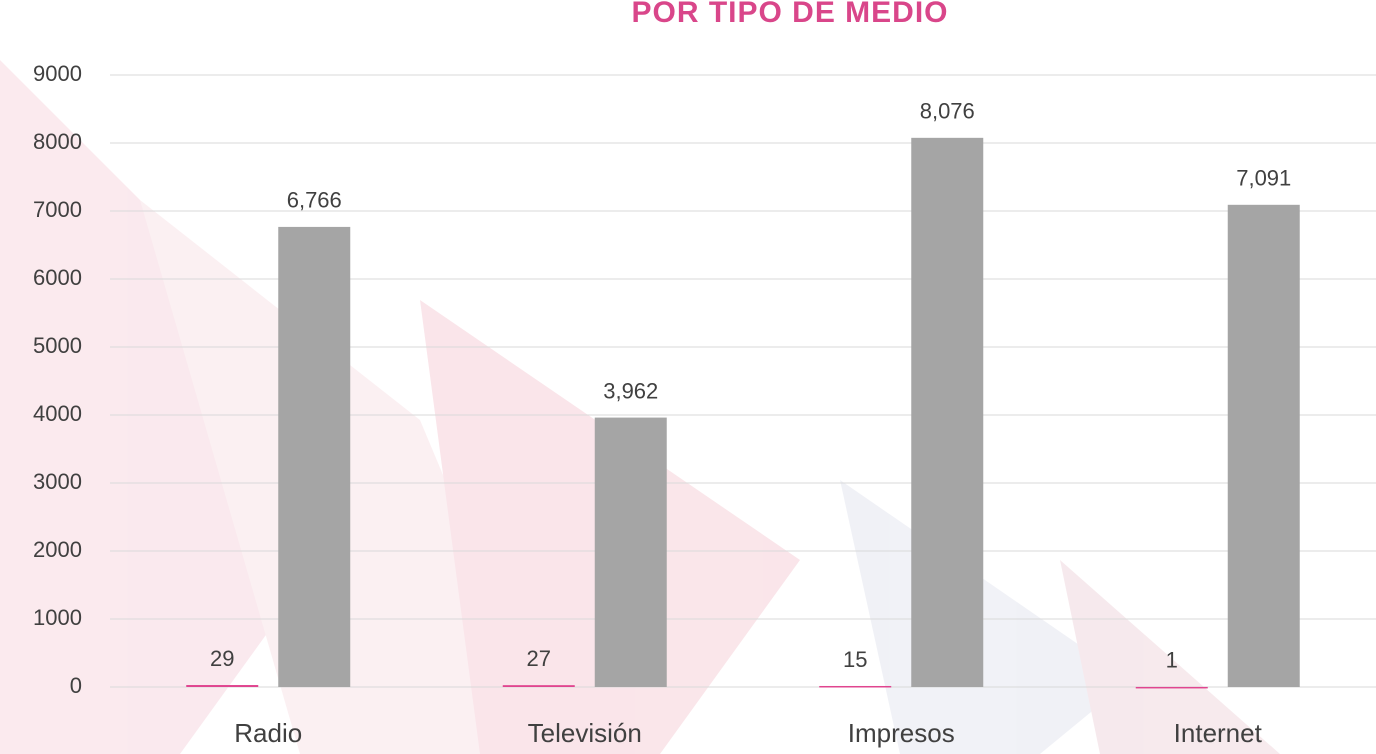 This screenshot has height=754, width=1376. I want to click on y-tick-label: 9000, so click(57, 73).